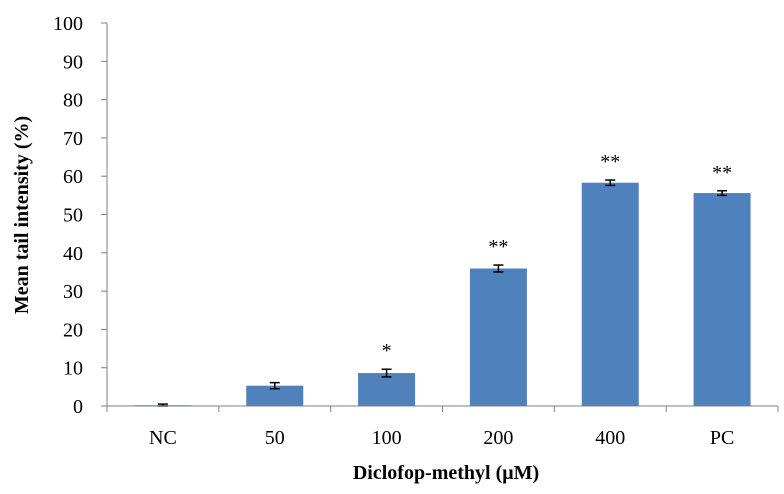 The image size is (784, 494). Describe the element at coordinates (163, 438) in the screenshot. I see `x-tick-label: NC` at that location.